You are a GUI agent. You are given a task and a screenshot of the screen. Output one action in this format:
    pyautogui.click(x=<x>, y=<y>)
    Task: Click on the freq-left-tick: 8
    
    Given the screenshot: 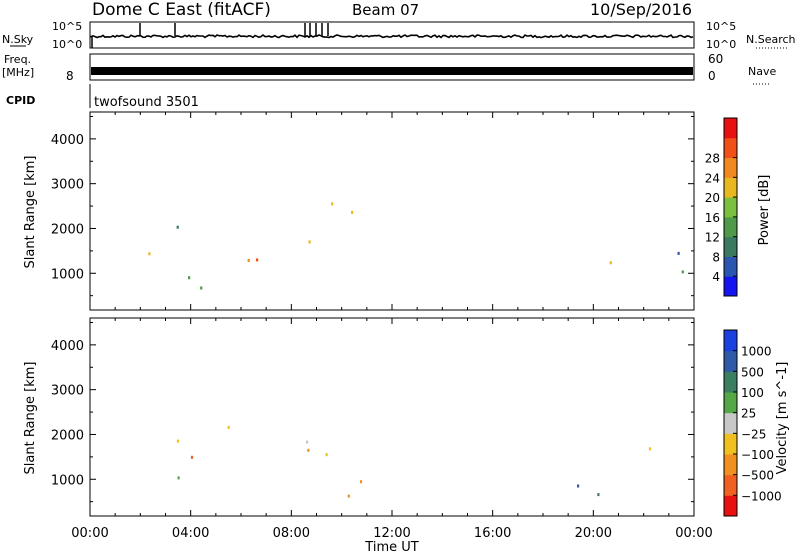 What is the action you would take?
    pyautogui.click(x=70, y=76)
    